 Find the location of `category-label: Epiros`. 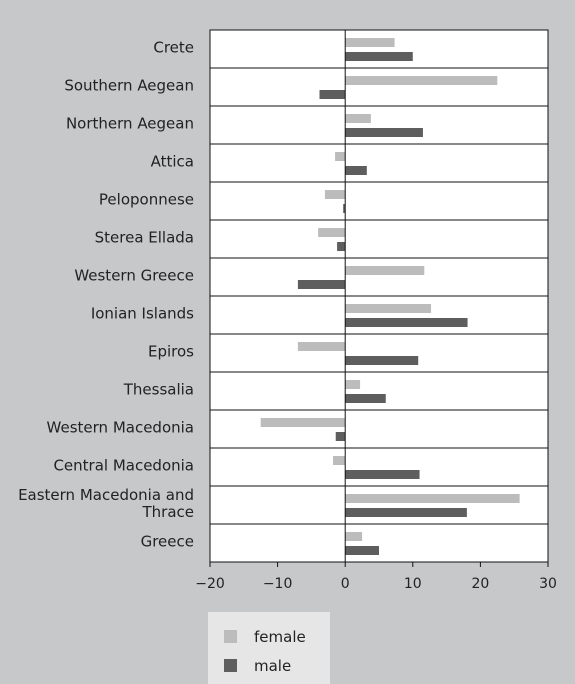

category-label: Epiros is located at coordinates (171, 351).